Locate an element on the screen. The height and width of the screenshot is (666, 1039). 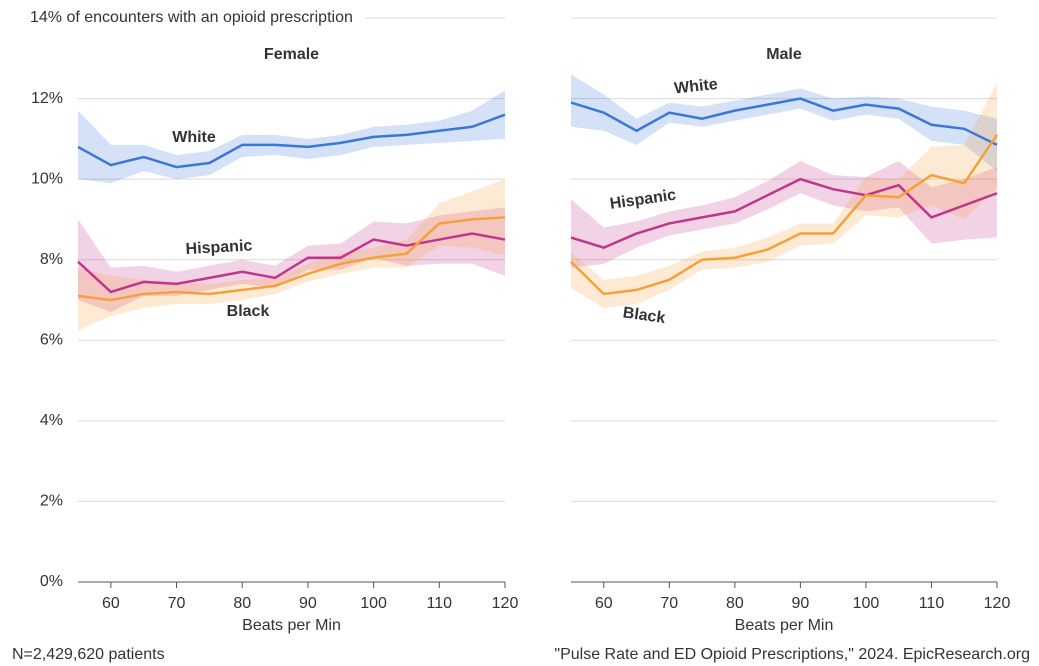
panel-title: Male is located at coordinates (784, 54).